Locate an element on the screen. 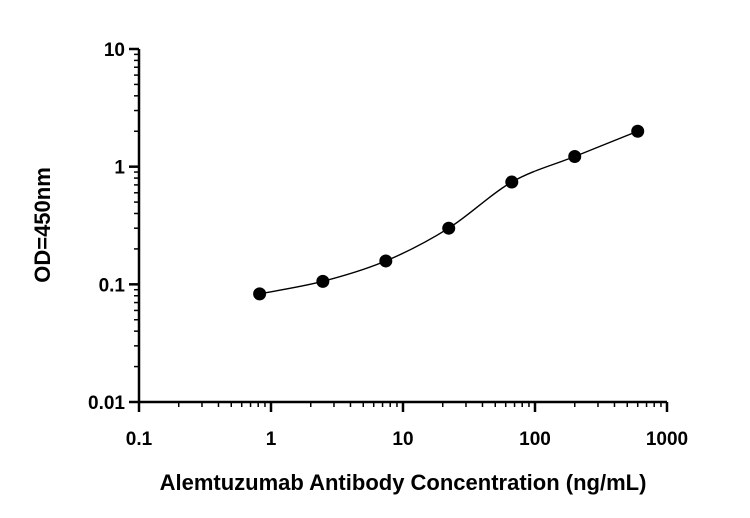  x-tick-label: 100 is located at coordinates (535, 439).